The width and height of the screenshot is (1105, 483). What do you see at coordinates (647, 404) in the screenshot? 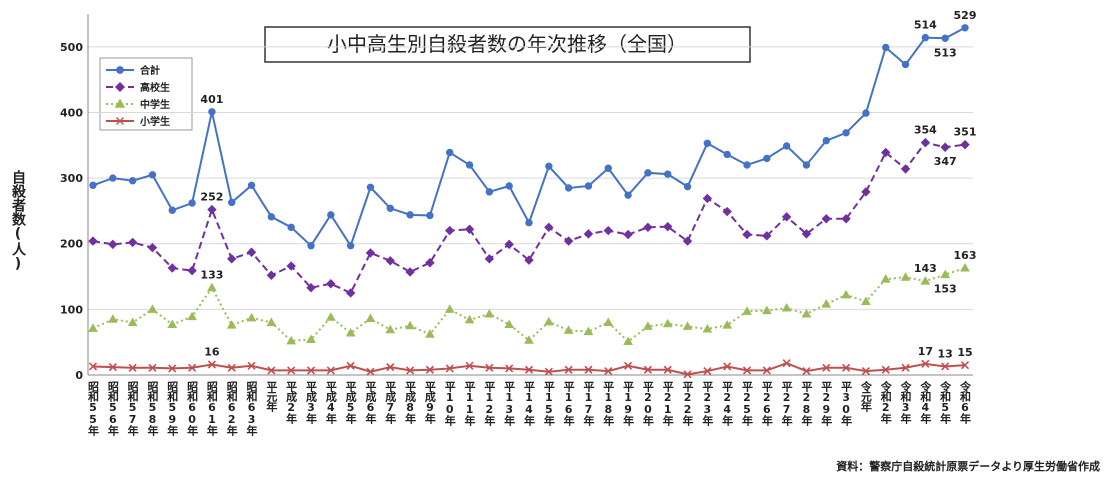
I see `x-tick-label: 平20年` at bounding box center [647, 404].